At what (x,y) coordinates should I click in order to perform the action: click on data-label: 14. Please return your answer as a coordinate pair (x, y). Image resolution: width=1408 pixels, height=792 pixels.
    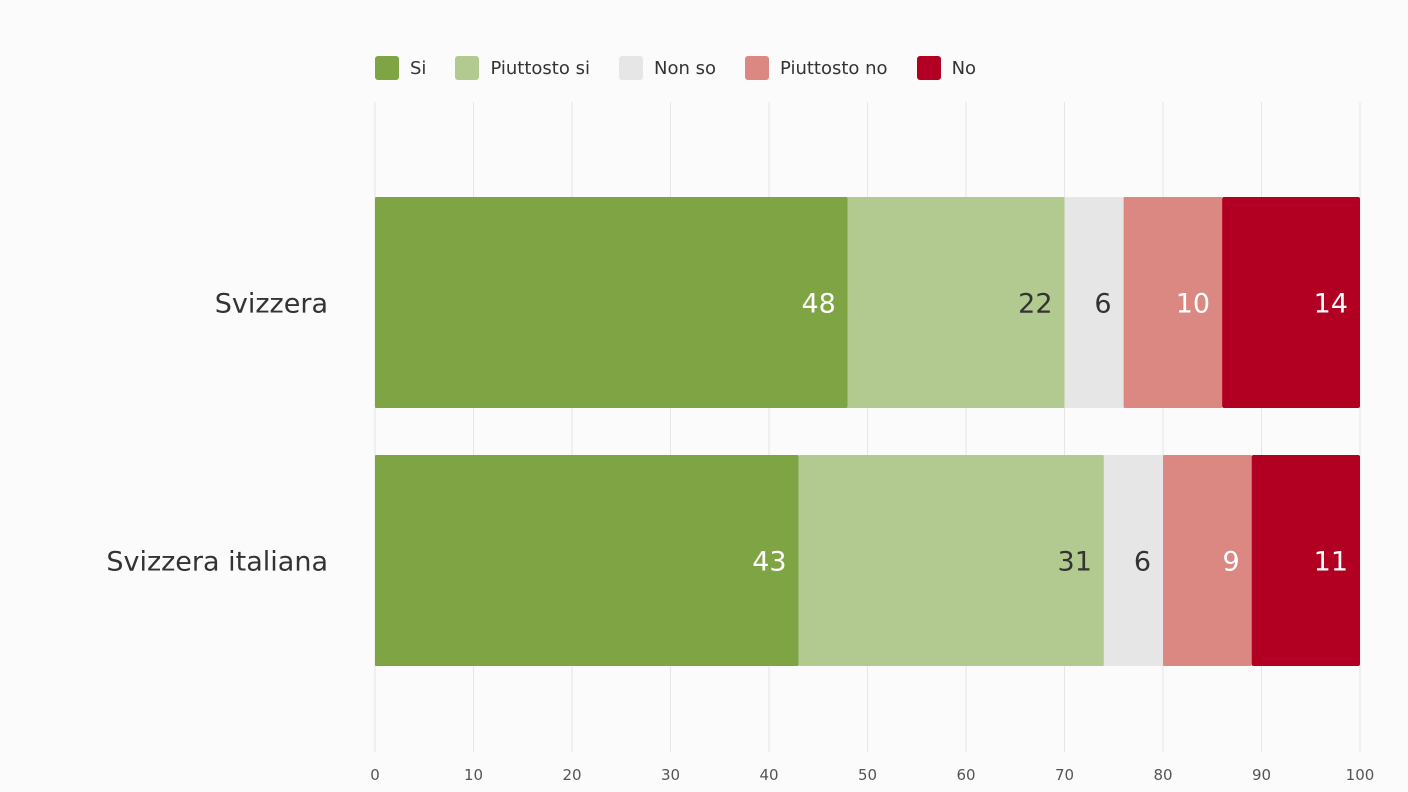
    Looking at the image, I should click on (1331, 304).